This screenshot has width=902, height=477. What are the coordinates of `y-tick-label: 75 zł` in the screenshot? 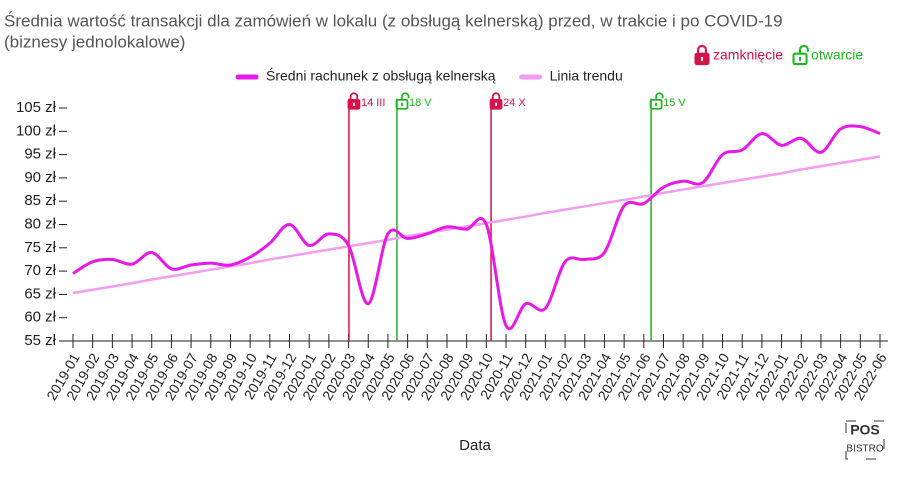 It's located at (40, 247).